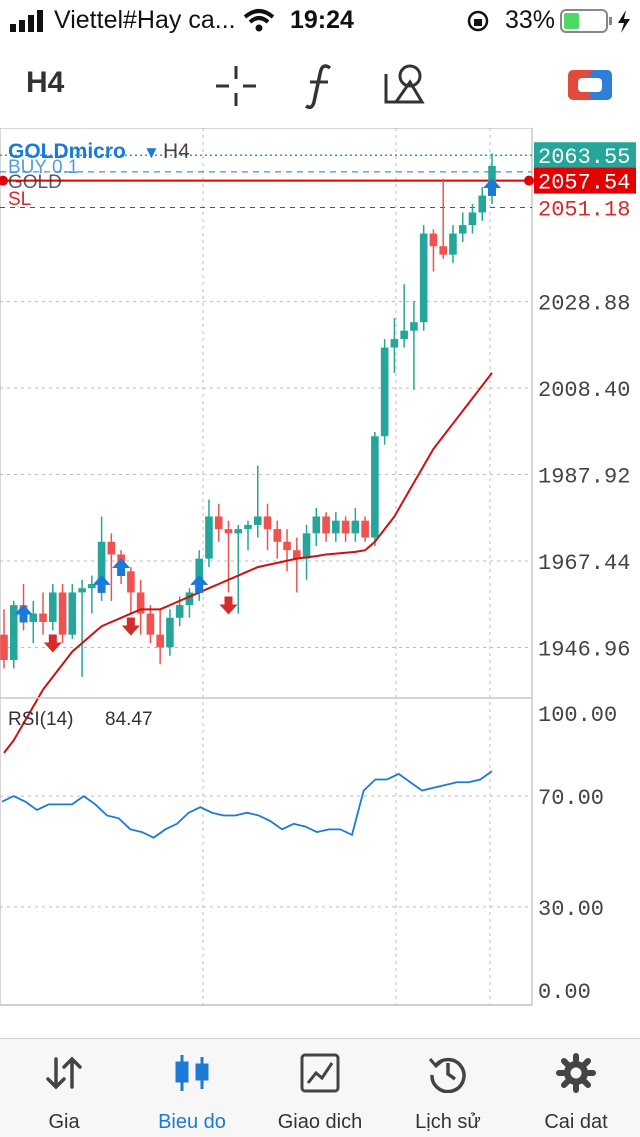 This screenshot has width=640, height=1137. I want to click on rsi-tick-label: 0.00, so click(564, 992).